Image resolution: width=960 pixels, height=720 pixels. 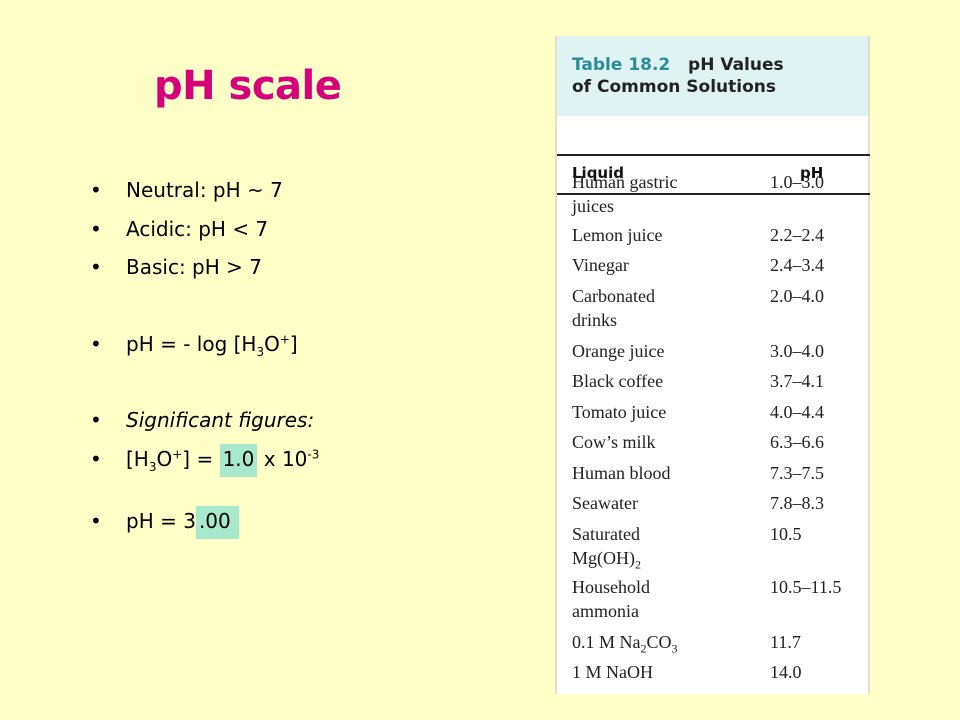 What do you see at coordinates (713, 194) in the screenshot?
I see `table-rule-header` at bounding box center [713, 194].